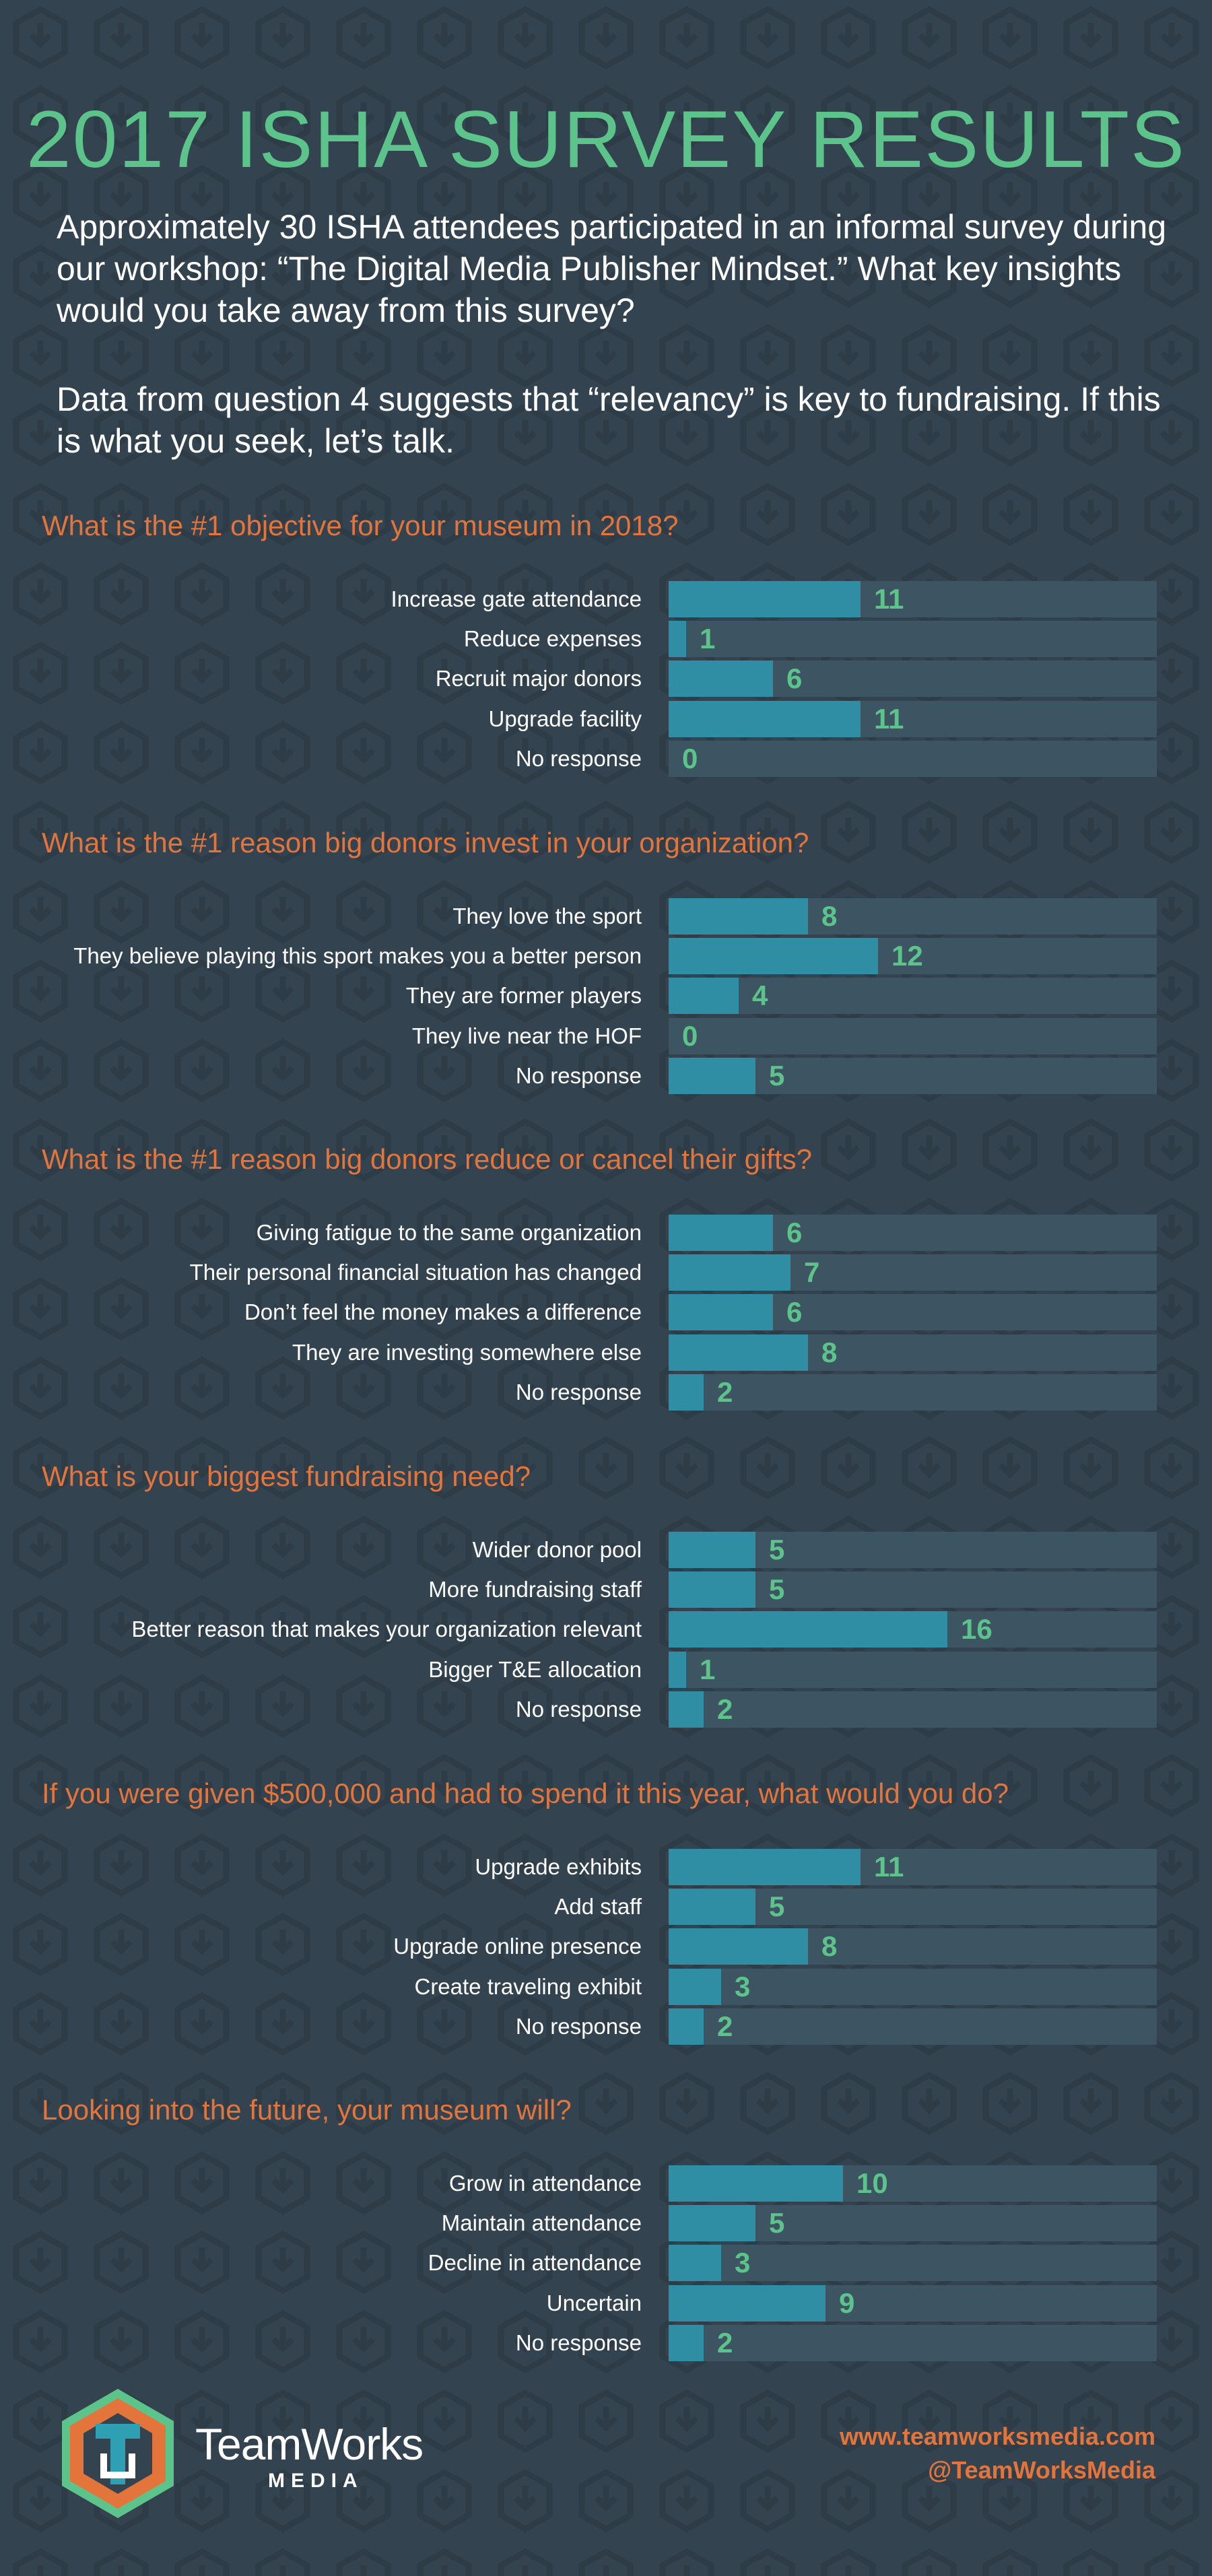 The height and width of the screenshot is (2576, 1212). What do you see at coordinates (606, 139) in the screenshot?
I see `page-title: 2017 ISHA SURVEY RESULTS` at bounding box center [606, 139].